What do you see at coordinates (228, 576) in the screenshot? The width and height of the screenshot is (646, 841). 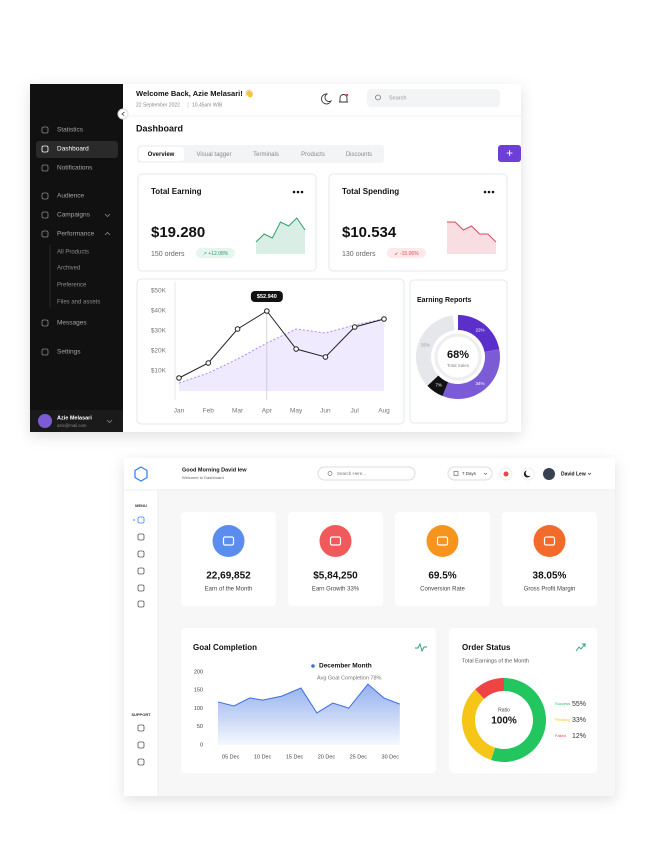 I see `stat-value: 22,69,852` at bounding box center [228, 576].